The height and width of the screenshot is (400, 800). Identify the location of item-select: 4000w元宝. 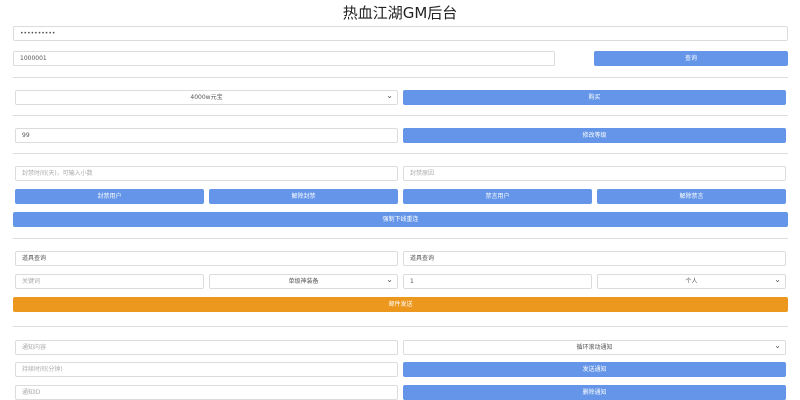
(206, 97).